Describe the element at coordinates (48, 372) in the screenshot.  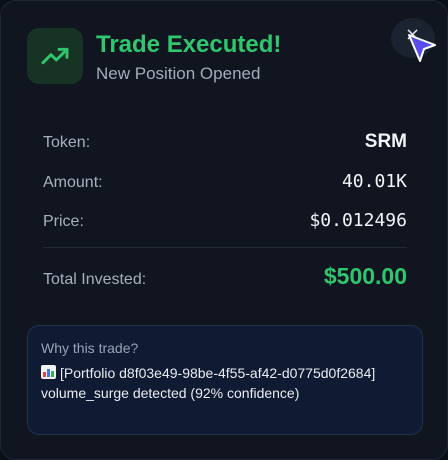
I see `bar-chart-icon` at that location.